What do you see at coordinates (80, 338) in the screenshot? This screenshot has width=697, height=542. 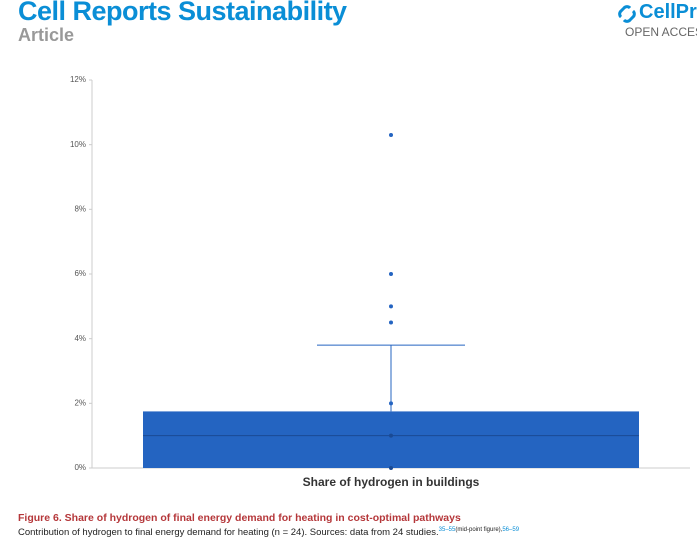 I see `y-tick-label: 4%` at bounding box center [80, 338].